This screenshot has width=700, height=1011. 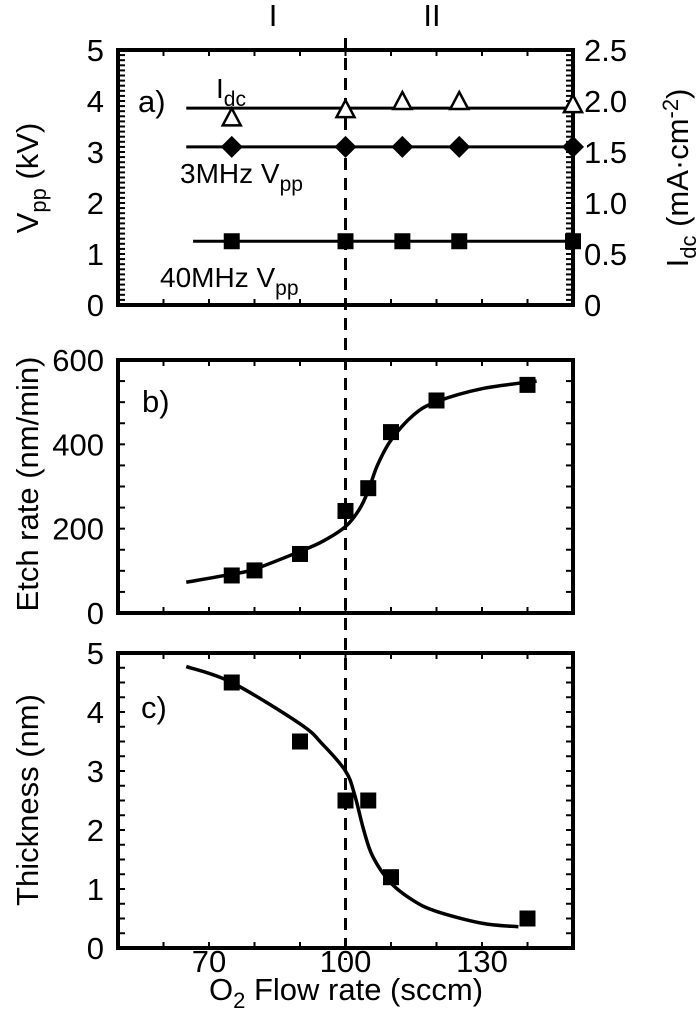 I want to click on panel-b-ylabel: Etch rate (nm/min), so click(x=27, y=484).